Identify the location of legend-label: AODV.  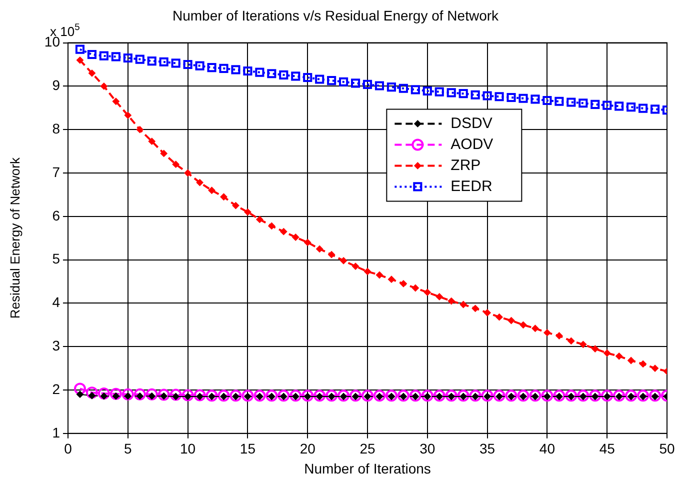
(472, 144).